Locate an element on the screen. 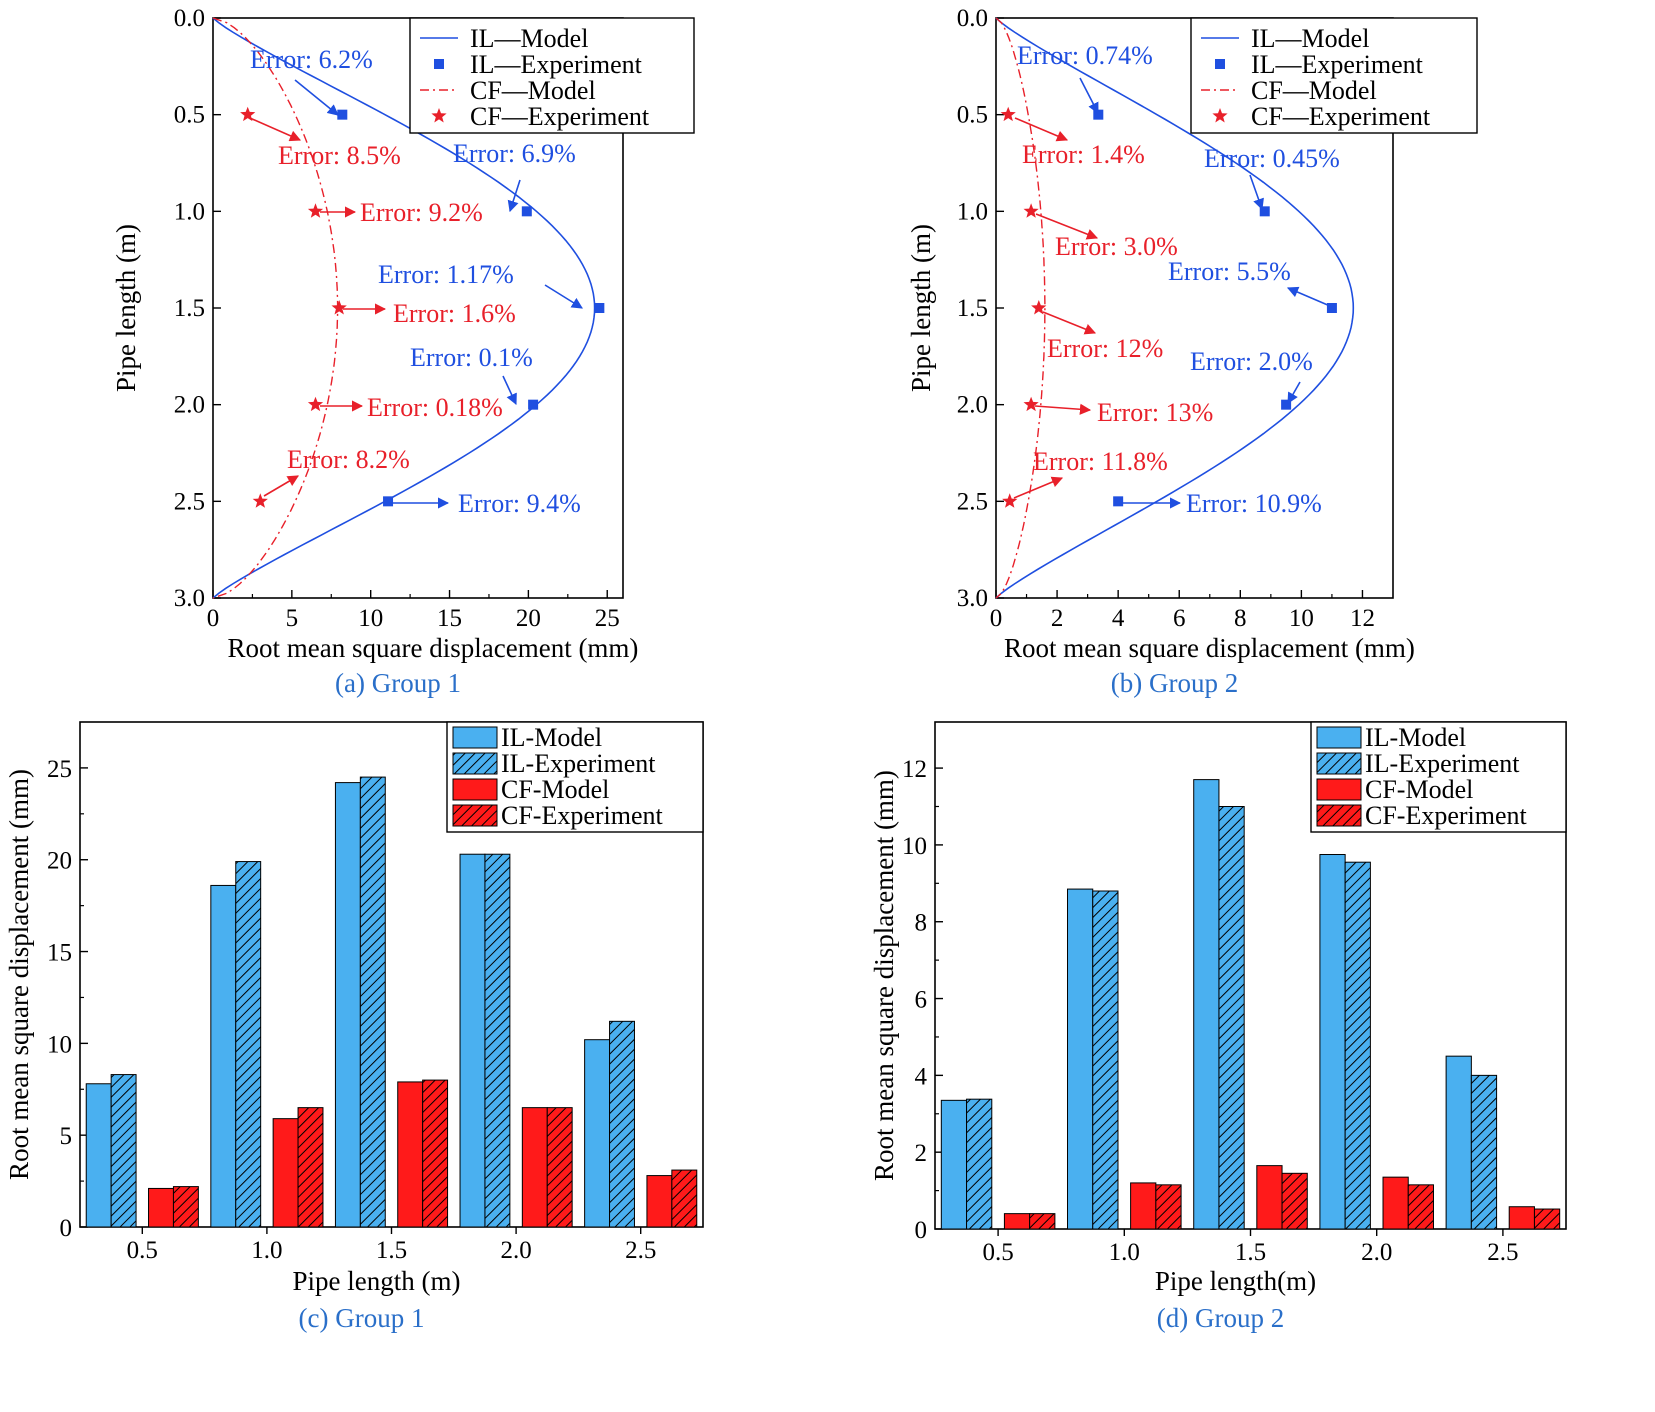 The width and height of the screenshot is (1655, 1412). x-tick-label: 2 is located at coordinates (1057, 618).